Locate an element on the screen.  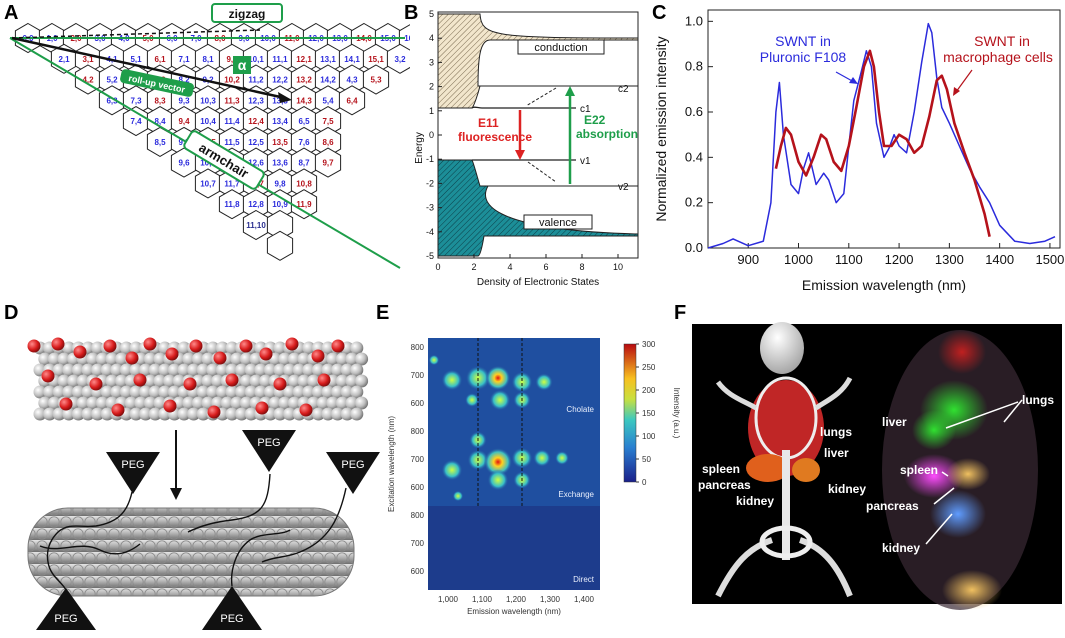
legend-blue-line2: Pluronic F108 is located at coordinates (803, 57).